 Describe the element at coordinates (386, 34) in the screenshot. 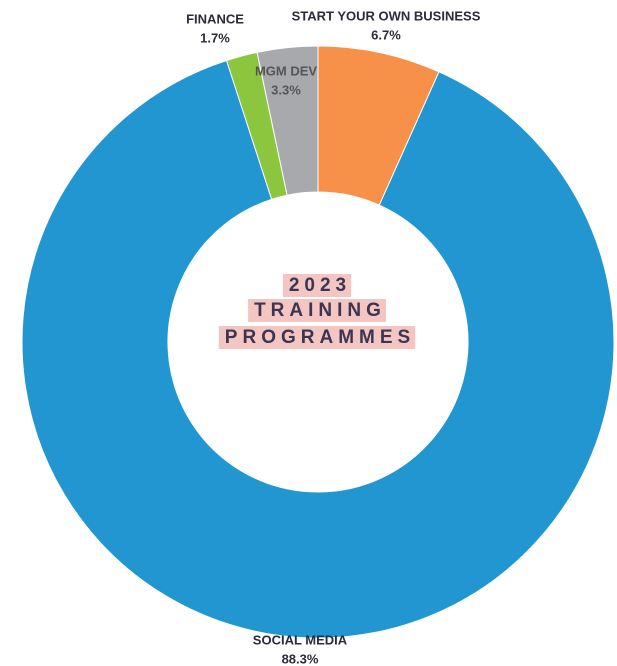

I see `segment-value-label: 6.7%` at that location.